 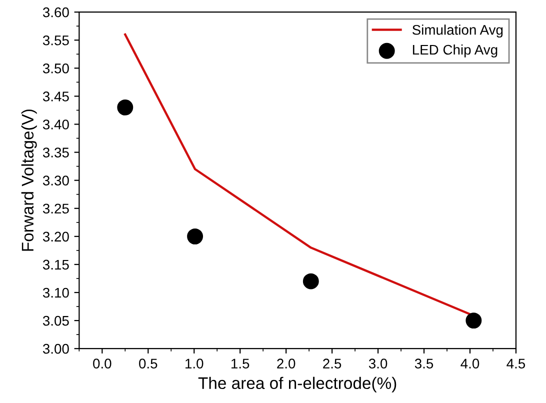 I want to click on x-tick-label: 1.5, so click(x=241, y=363).